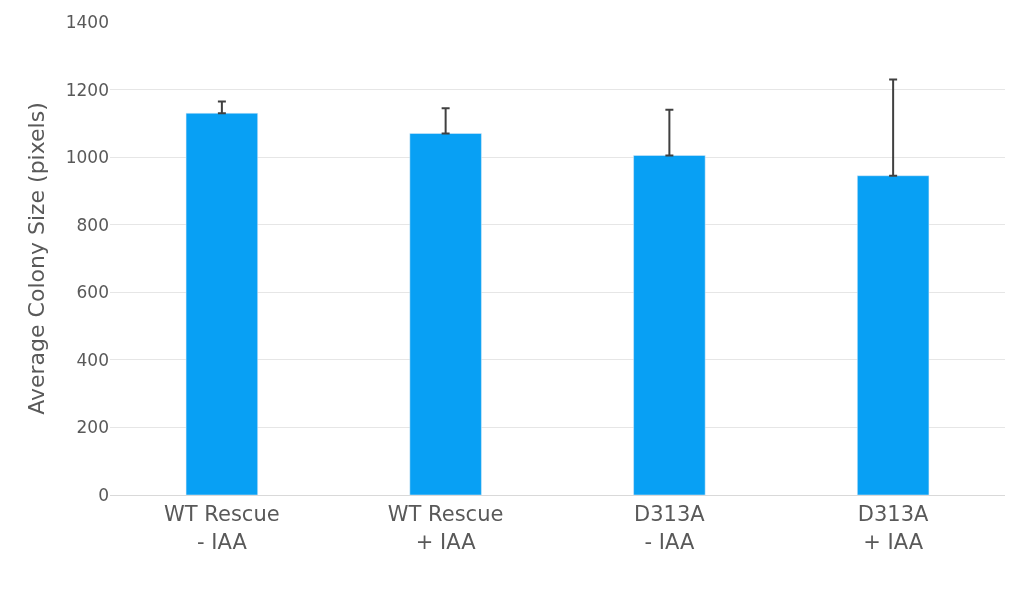 This screenshot has height=590, width=1025. I want to click on x-tick-label: D313A + IAA, so click(893, 528).